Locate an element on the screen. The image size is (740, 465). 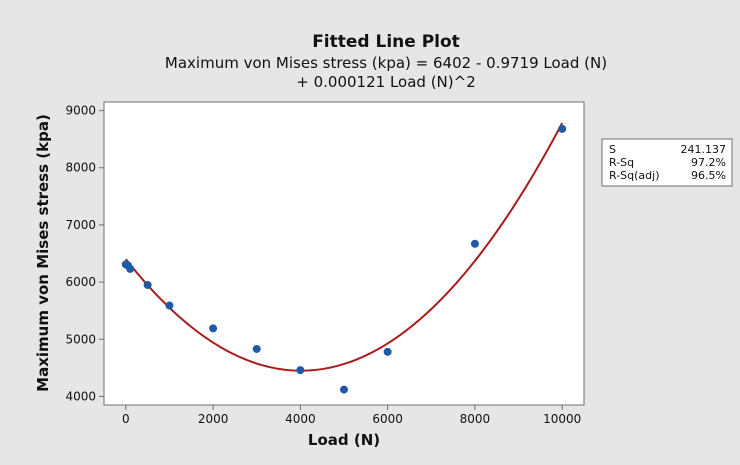
stat-s-label: S is located at coordinates (612, 149).